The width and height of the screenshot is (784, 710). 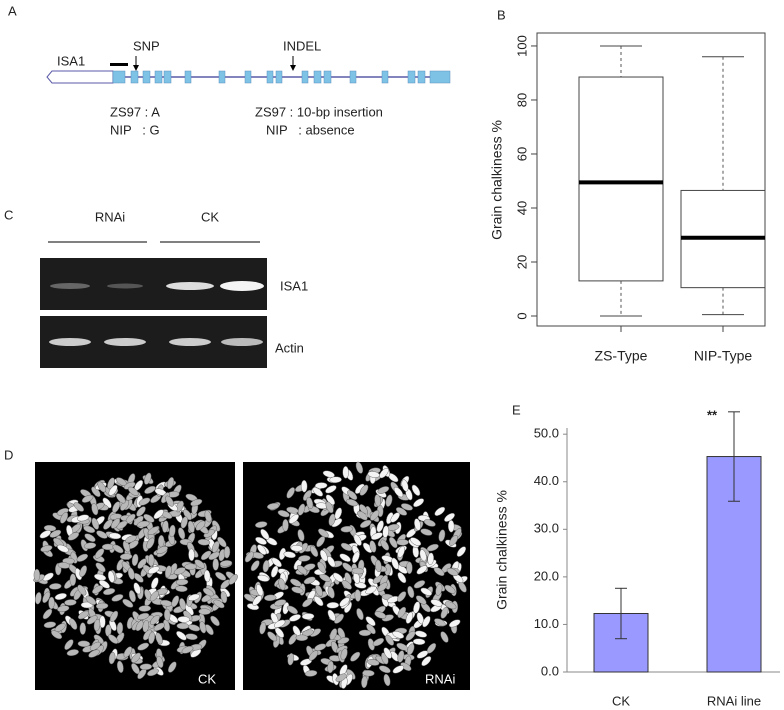 What do you see at coordinates (146, 45) in the screenshot?
I see `snp-label: SNP` at bounding box center [146, 45].